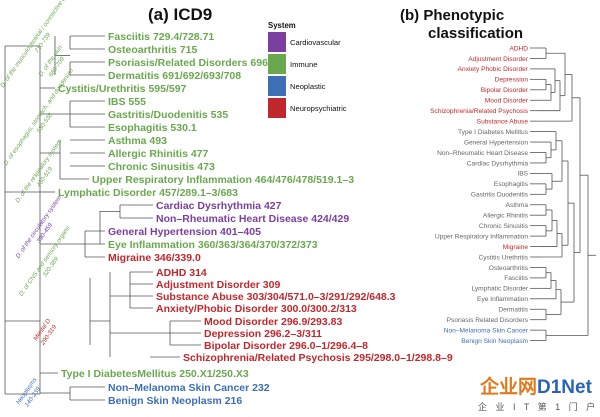  I want to click on icd9-label: Benign Skin Neoplasm 216, so click(175, 401).